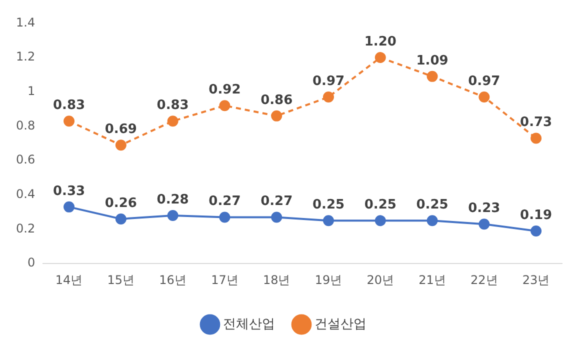  What do you see at coordinates (120, 203) in the screenshot?
I see `data-label: 0.26` at bounding box center [120, 203].